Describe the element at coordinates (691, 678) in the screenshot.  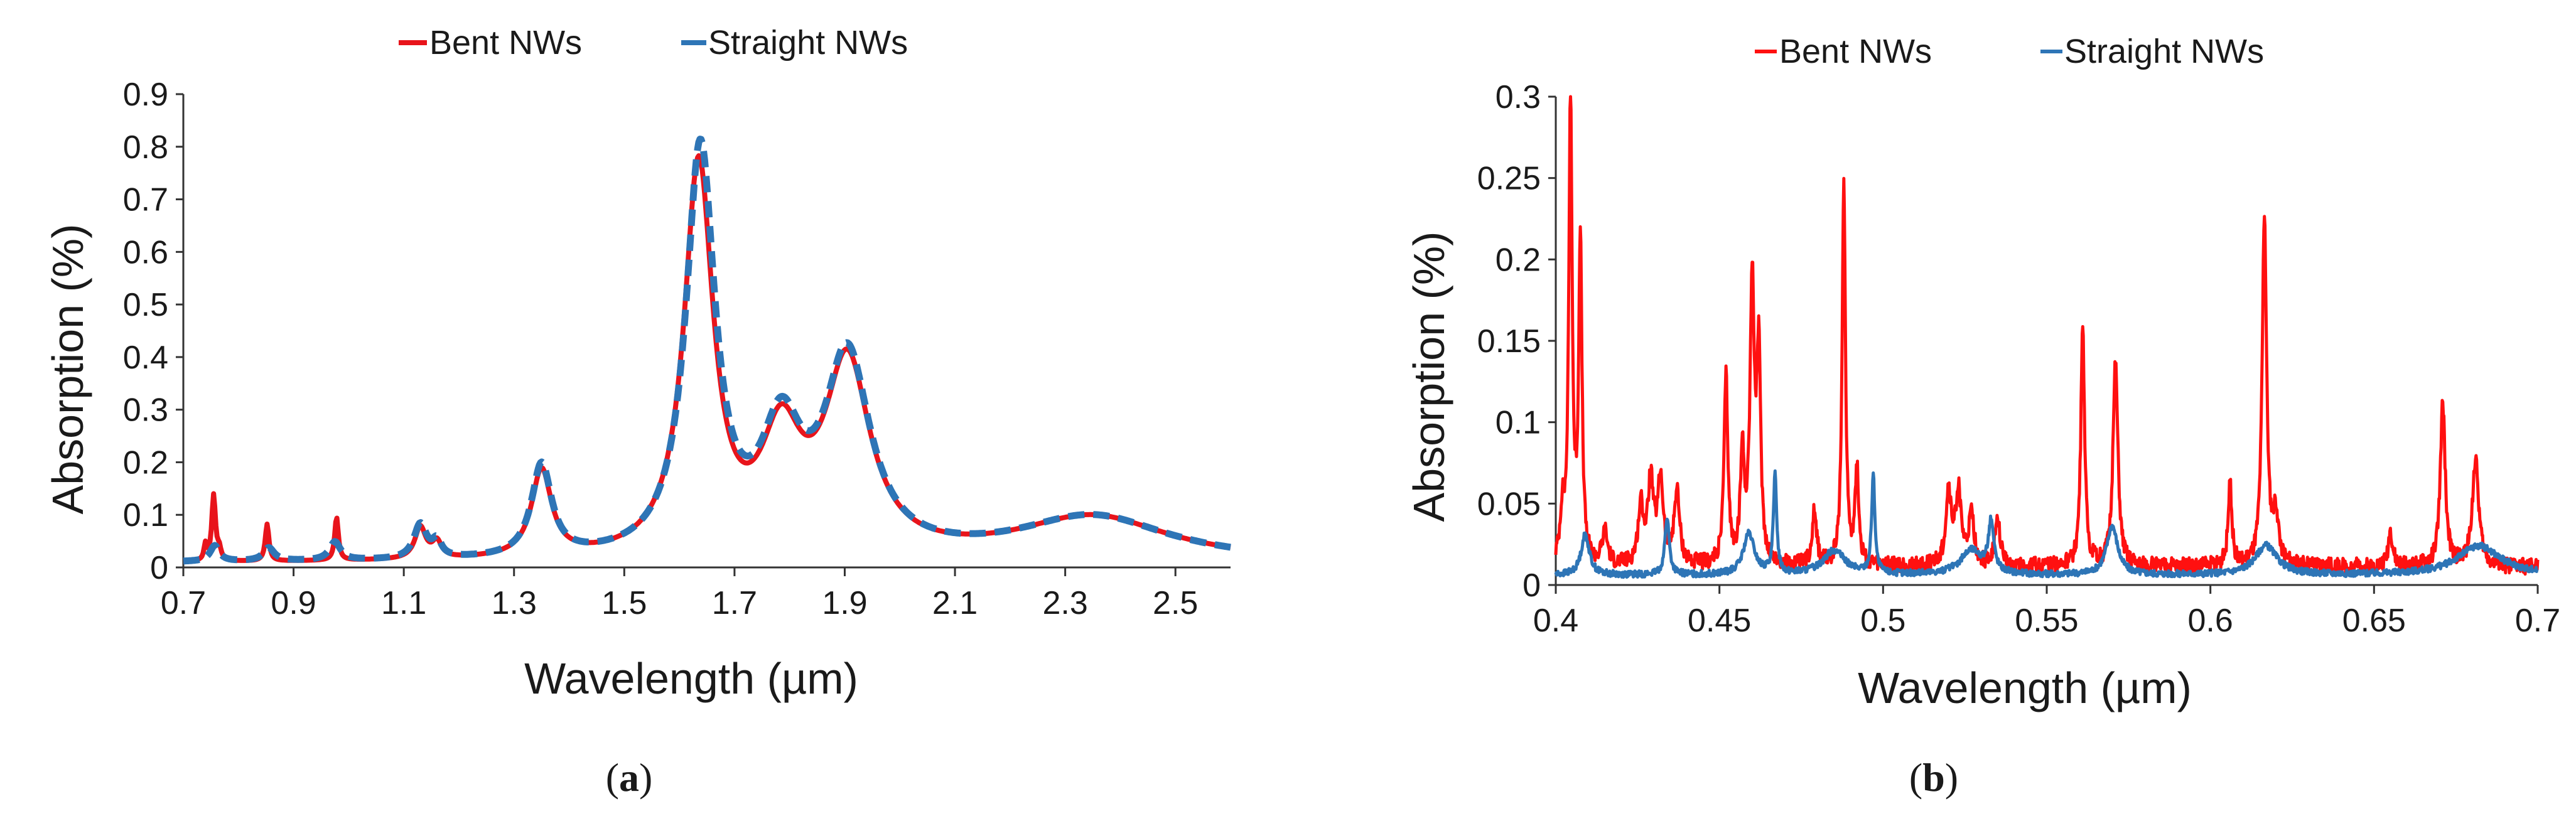
I see `x-axis-title-a: Wavelength (µm)` at that location.